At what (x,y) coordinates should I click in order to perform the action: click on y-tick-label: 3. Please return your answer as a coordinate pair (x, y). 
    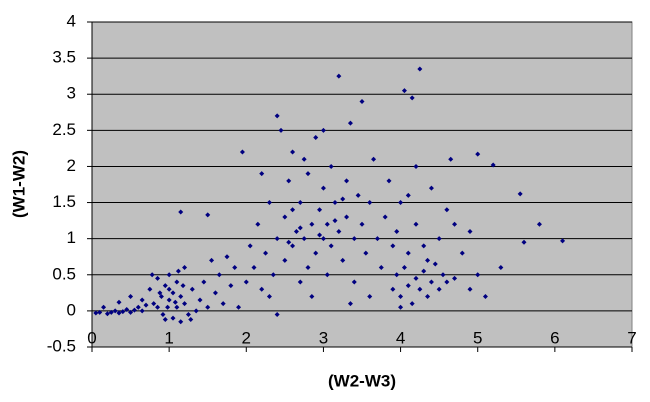
    Looking at the image, I should click on (71, 93).